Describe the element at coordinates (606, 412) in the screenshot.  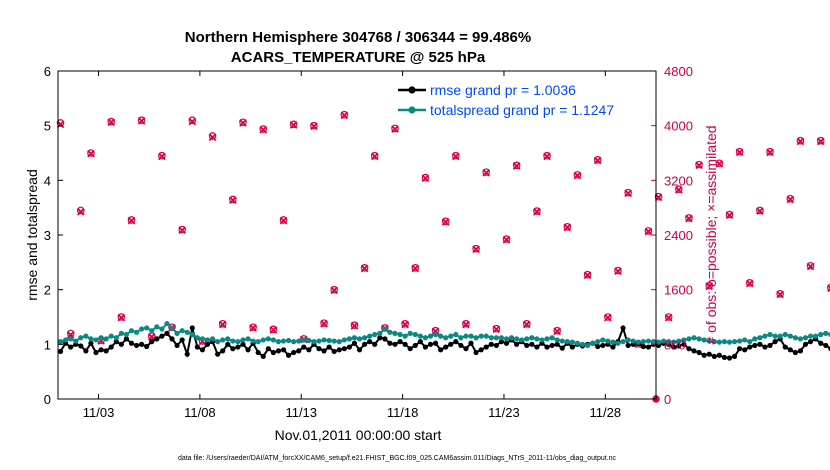
I see `x-tick-label: 11/28` at that location.